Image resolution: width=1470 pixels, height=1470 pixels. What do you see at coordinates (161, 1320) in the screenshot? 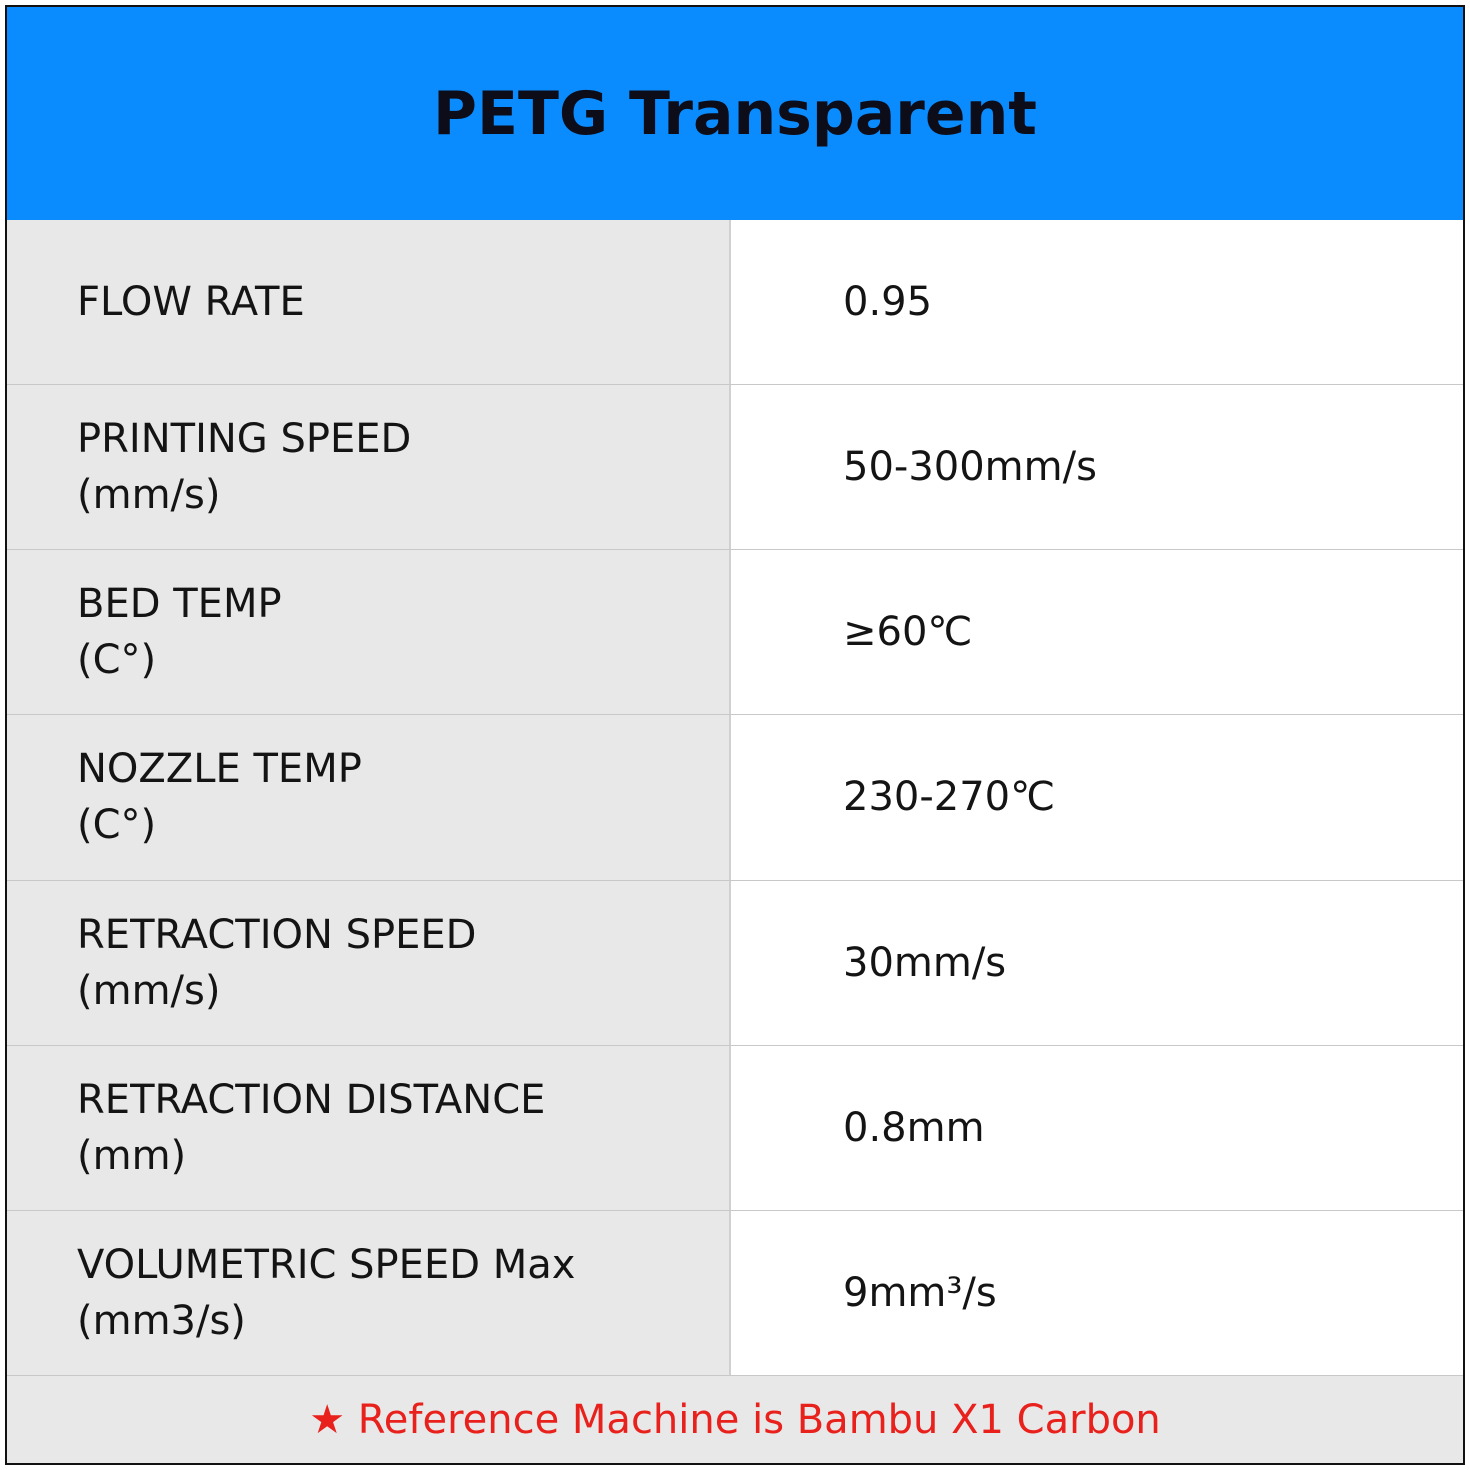
I see `label-line: (mm3/s)` at bounding box center [161, 1320].